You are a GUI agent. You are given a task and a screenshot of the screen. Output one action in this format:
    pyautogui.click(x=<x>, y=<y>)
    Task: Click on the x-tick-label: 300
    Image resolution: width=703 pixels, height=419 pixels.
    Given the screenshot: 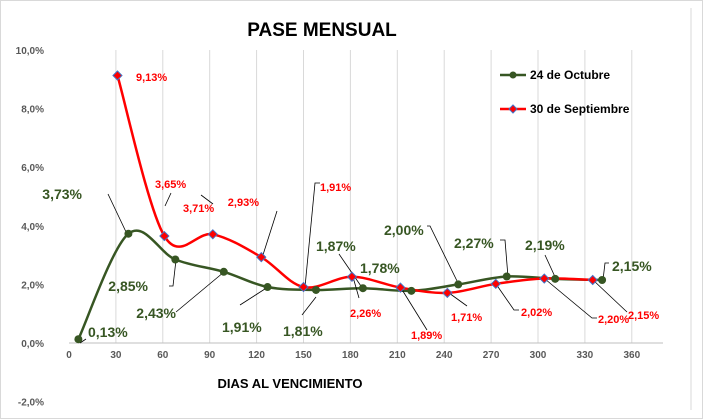 What is the action you would take?
    pyautogui.click(x=538, y=355)
    